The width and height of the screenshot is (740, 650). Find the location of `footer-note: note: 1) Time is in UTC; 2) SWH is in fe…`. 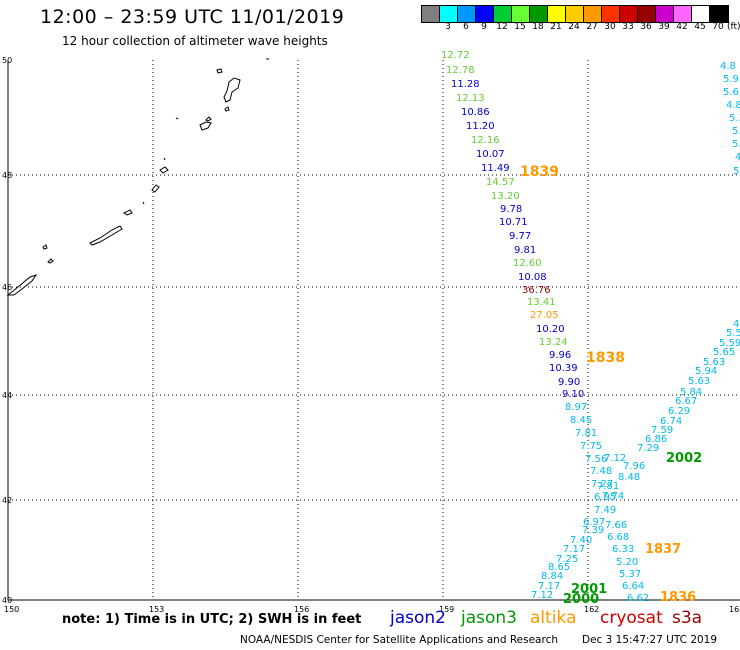

footer-note: note: 1) Time is in UTC; 2) SWH is in fe… is located at coordinates (212, 619).